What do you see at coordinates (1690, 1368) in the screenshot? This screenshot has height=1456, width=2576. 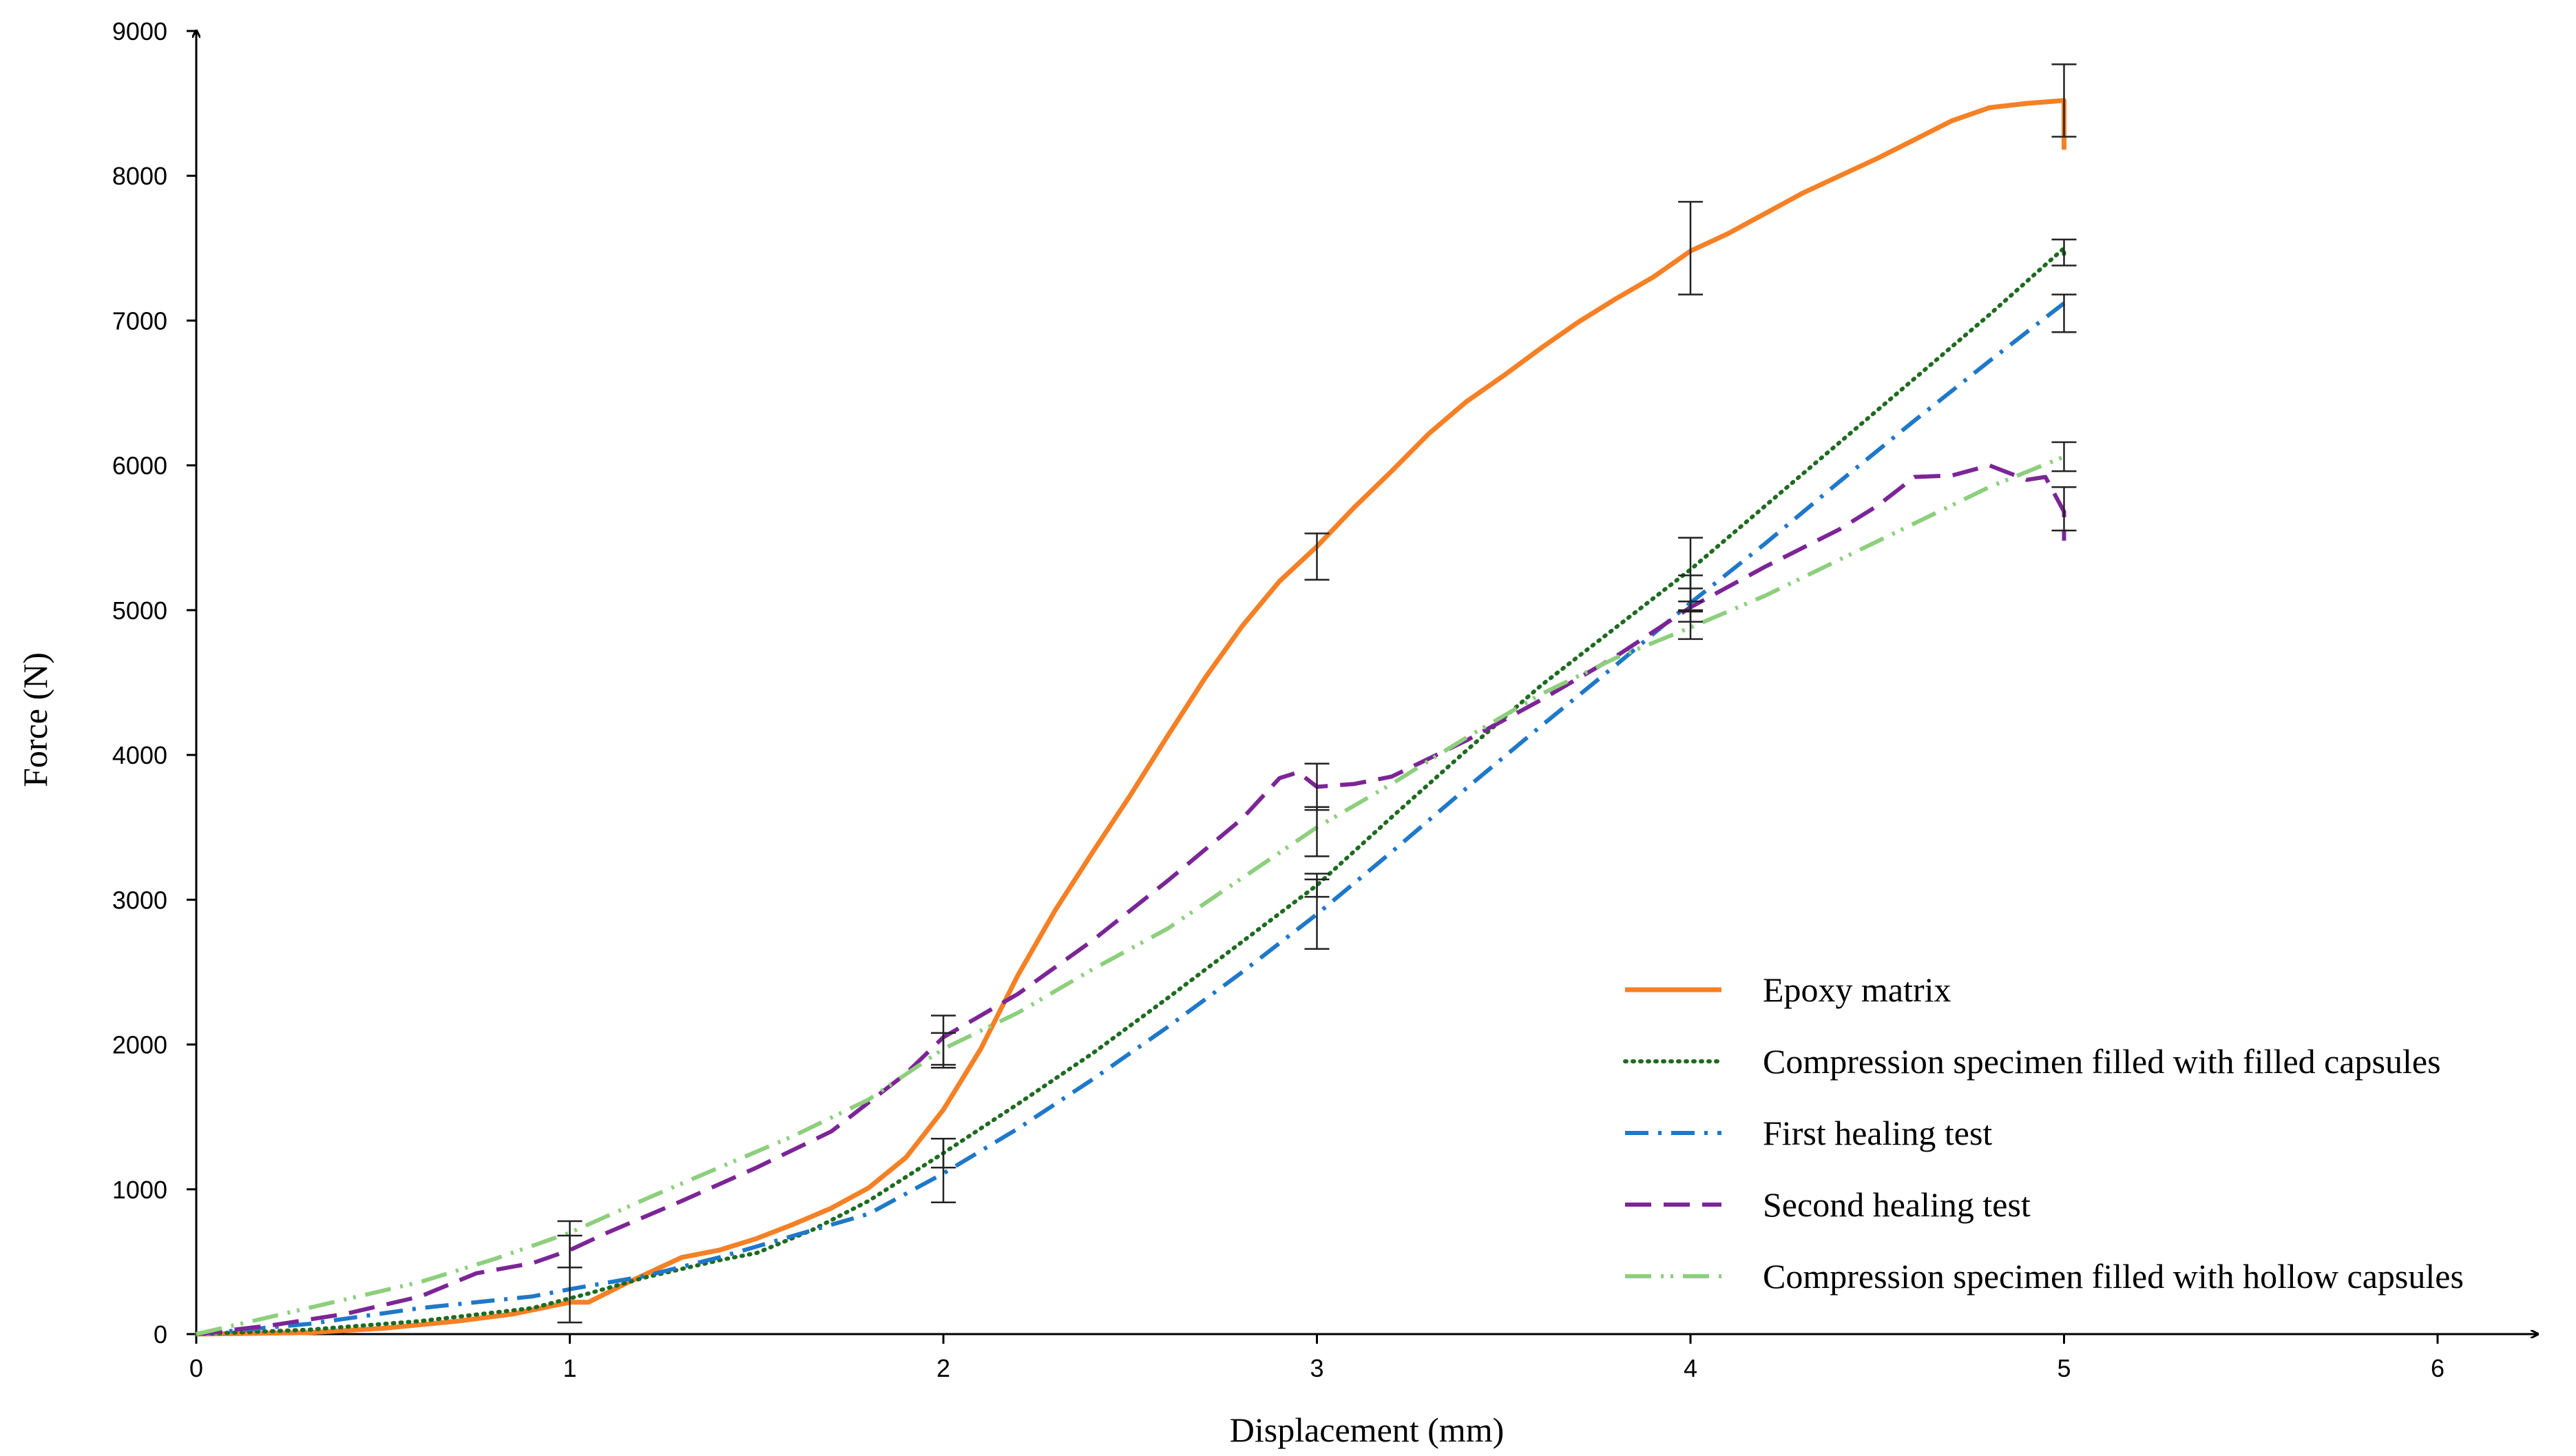 I see `x-tick-label: 4` at bounding box center [1690, 1368].